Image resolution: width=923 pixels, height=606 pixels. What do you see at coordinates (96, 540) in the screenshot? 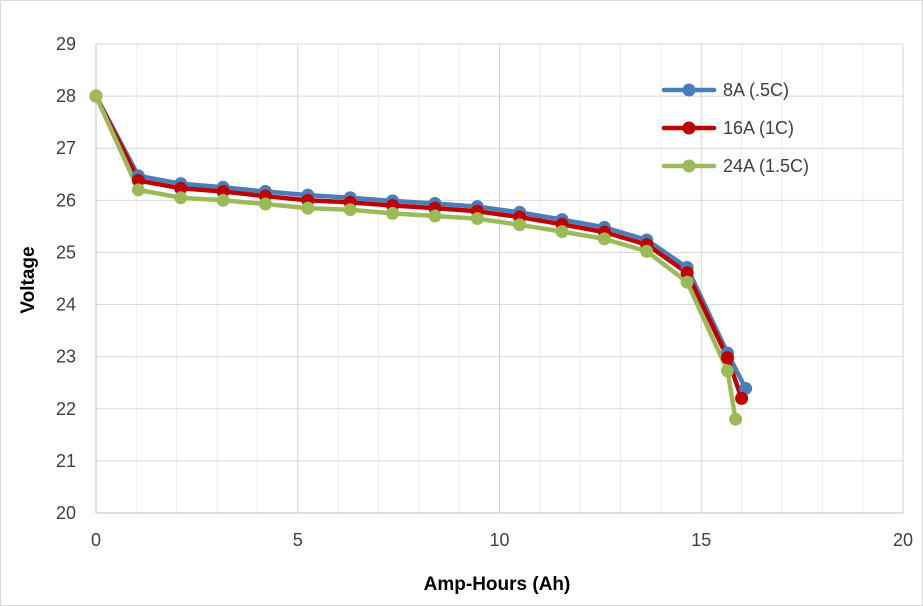
I see `x-tick-label: 0` at bounding box center [96, 540].